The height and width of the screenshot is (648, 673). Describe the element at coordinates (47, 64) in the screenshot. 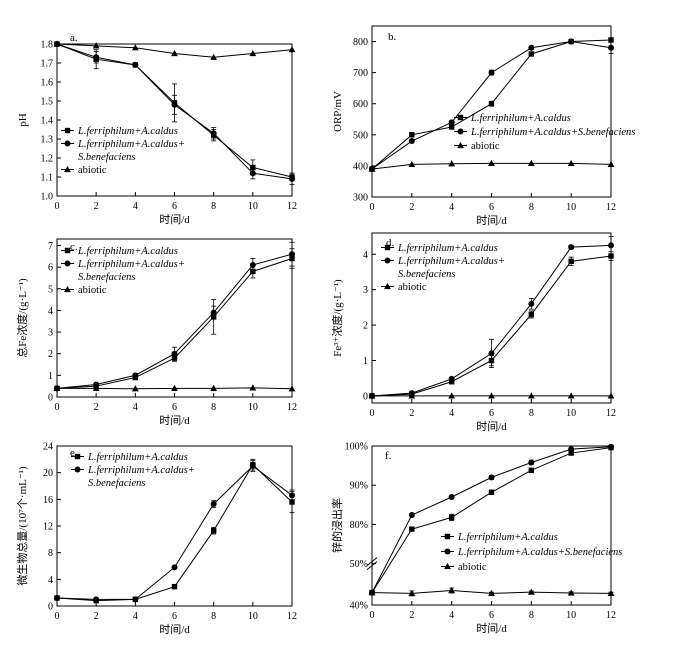

I see `y-tick-label: 1.7` at that location.